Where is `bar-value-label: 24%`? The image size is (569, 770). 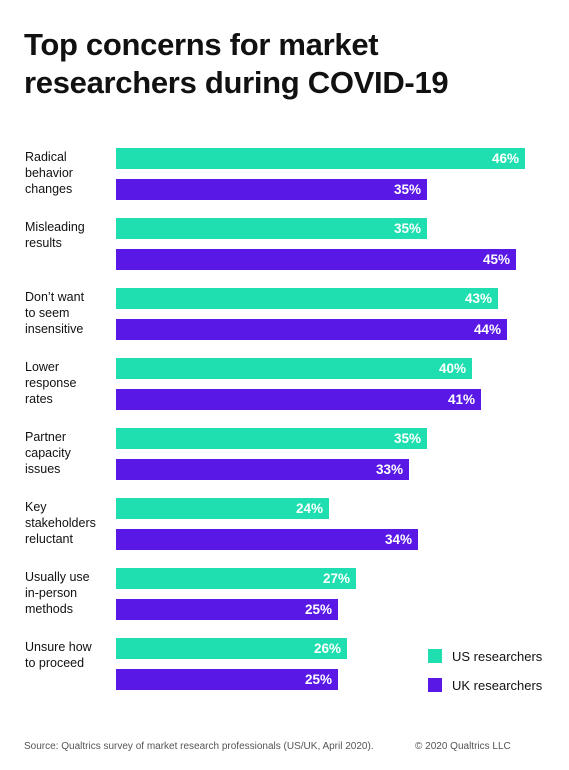
bar-value-label: 24% is located at coordinates (309, 508).